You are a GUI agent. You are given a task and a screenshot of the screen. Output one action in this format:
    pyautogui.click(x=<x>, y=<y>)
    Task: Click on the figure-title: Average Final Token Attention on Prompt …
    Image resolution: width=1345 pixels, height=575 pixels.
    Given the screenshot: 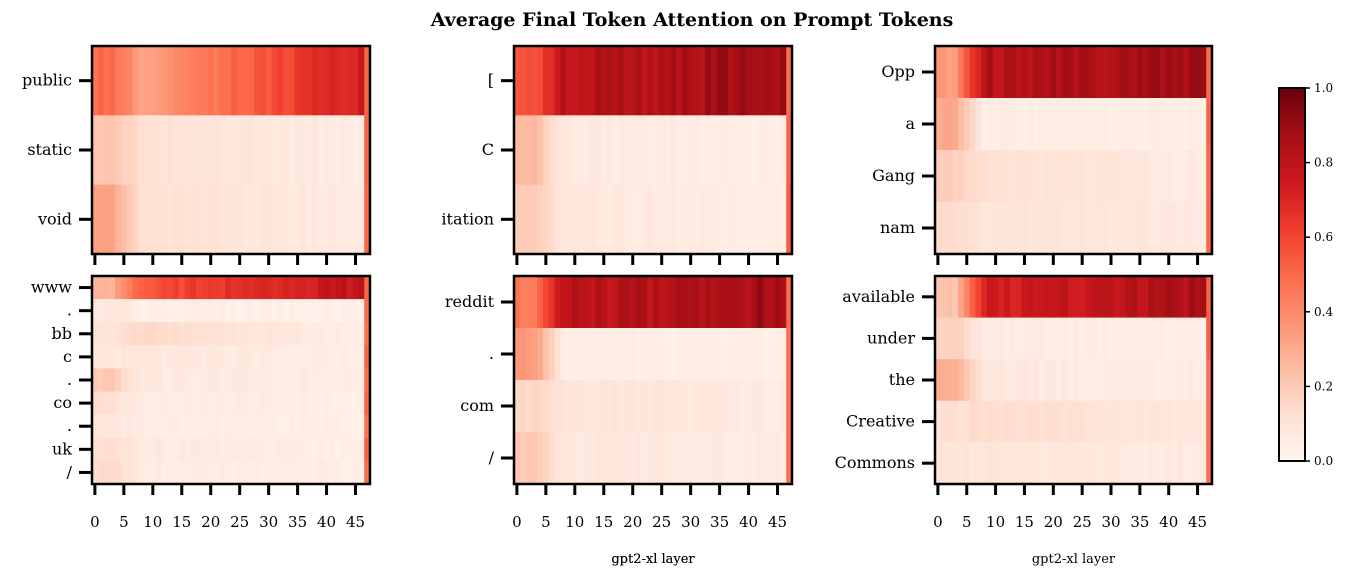 What is the action you would take?
    pyautogui.click(x=692, y=20)
    